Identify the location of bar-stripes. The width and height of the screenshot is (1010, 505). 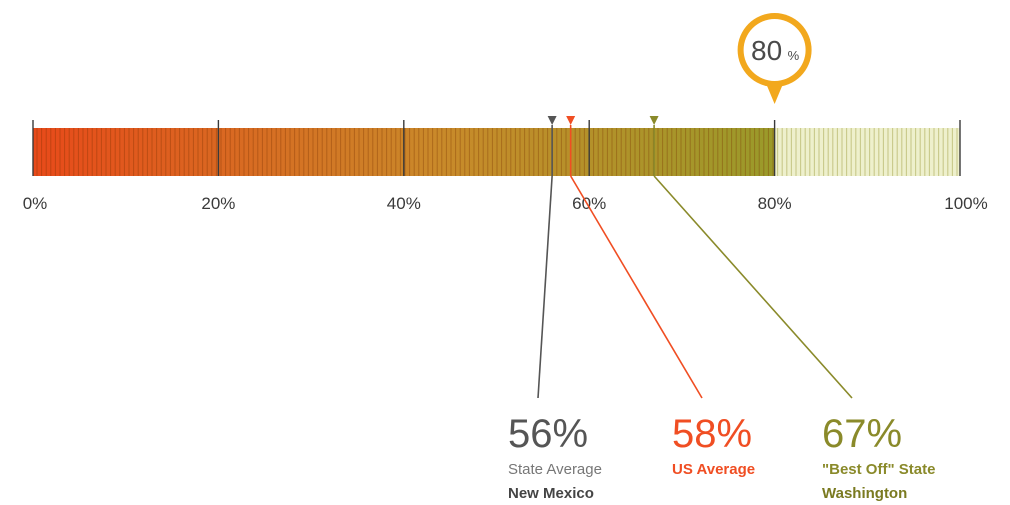
(497, 152).